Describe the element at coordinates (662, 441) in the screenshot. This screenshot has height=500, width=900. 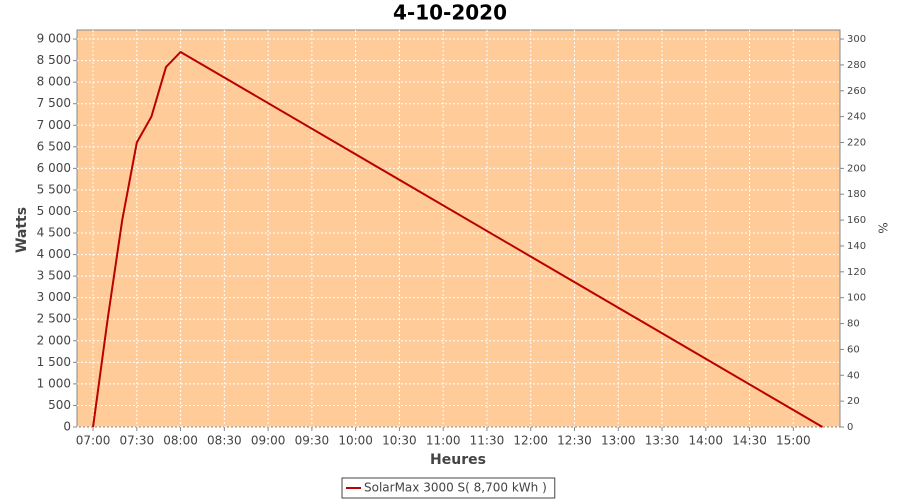
I see `x-tick-label: 13:30` at that location.